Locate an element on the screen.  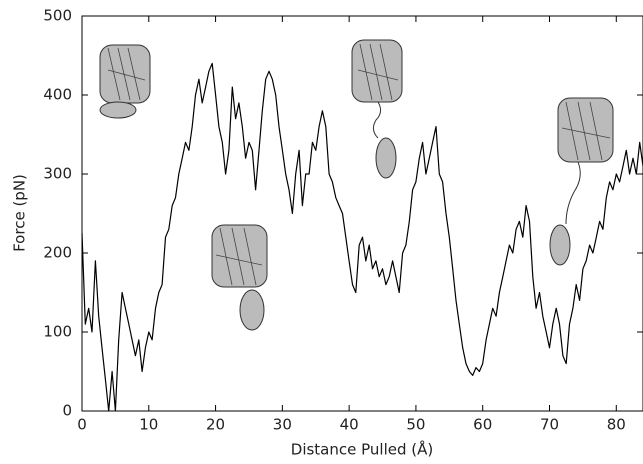
x-tick-label: 70 is located at coordinates (549, 425).